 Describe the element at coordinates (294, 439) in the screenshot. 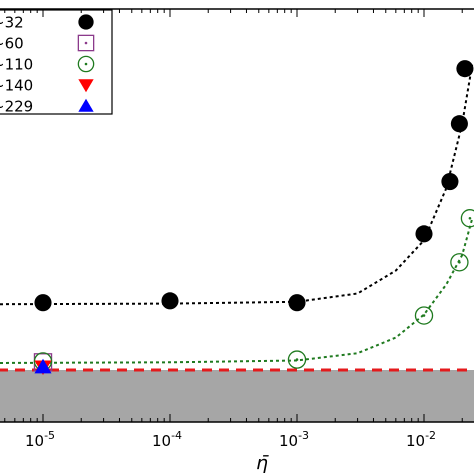

I see `x-tick-label-2: 10⁻³` at that location.